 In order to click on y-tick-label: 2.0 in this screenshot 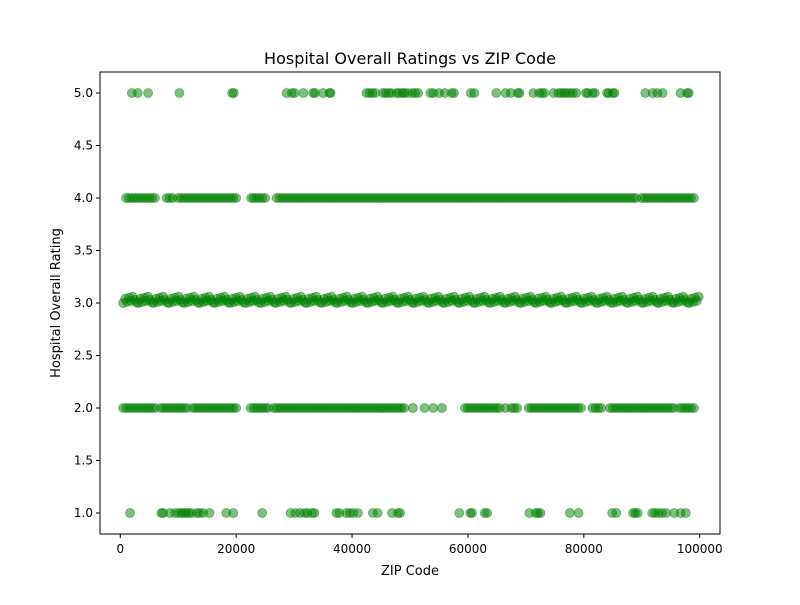, I will do `click(83, 408)`.